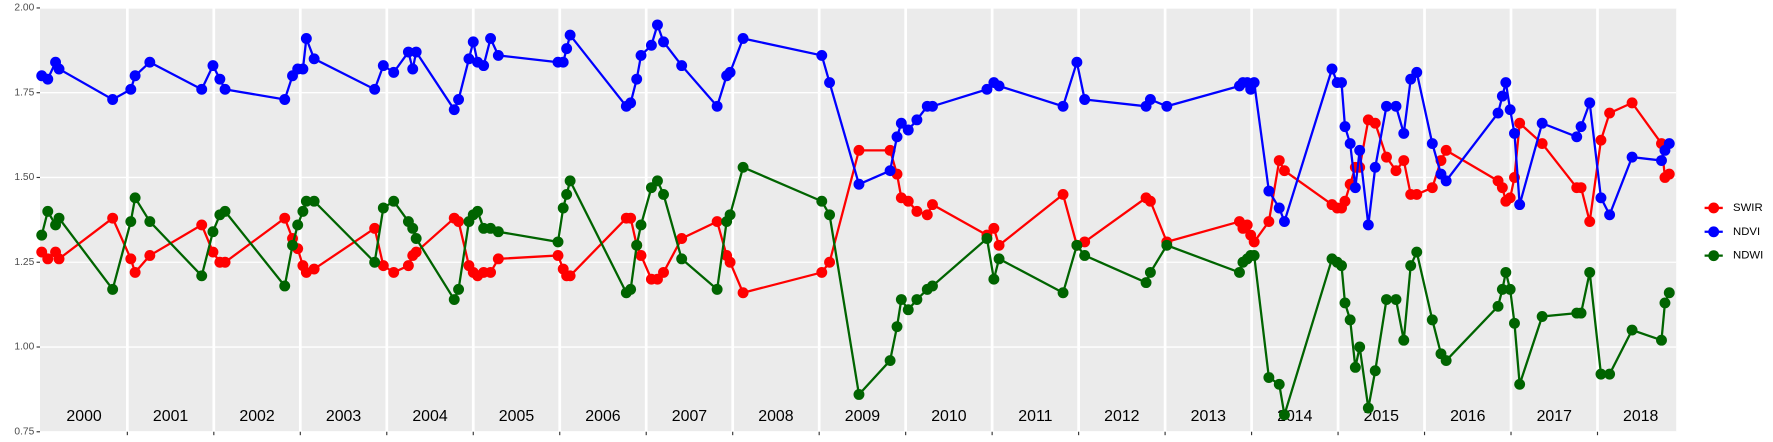  Describe the element at coordinates (690, 416) in the screenshot. I see `x-tick-label: 2007` at that location.